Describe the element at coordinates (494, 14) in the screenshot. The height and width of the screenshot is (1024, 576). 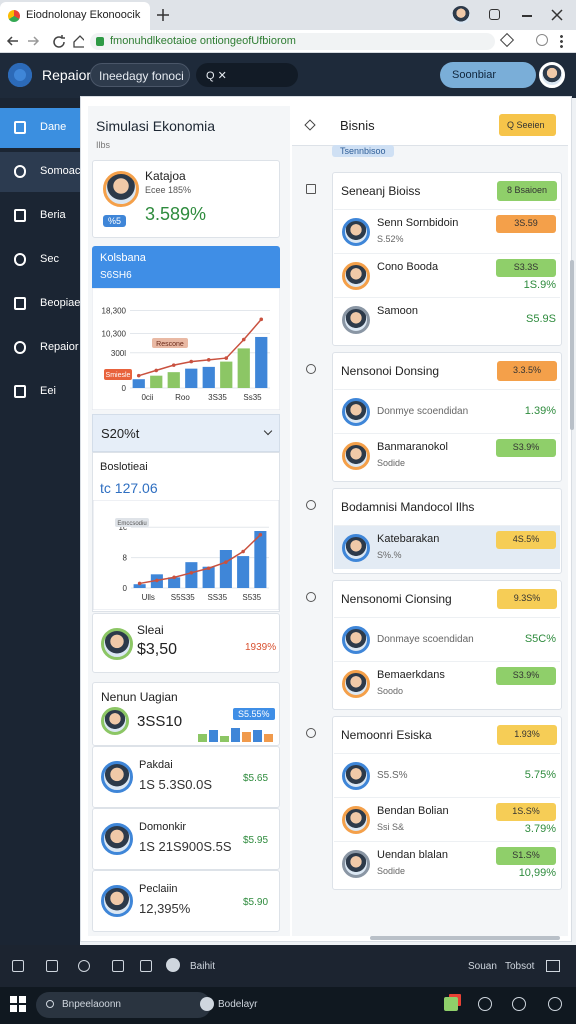
I see `ext-icon` at that location.